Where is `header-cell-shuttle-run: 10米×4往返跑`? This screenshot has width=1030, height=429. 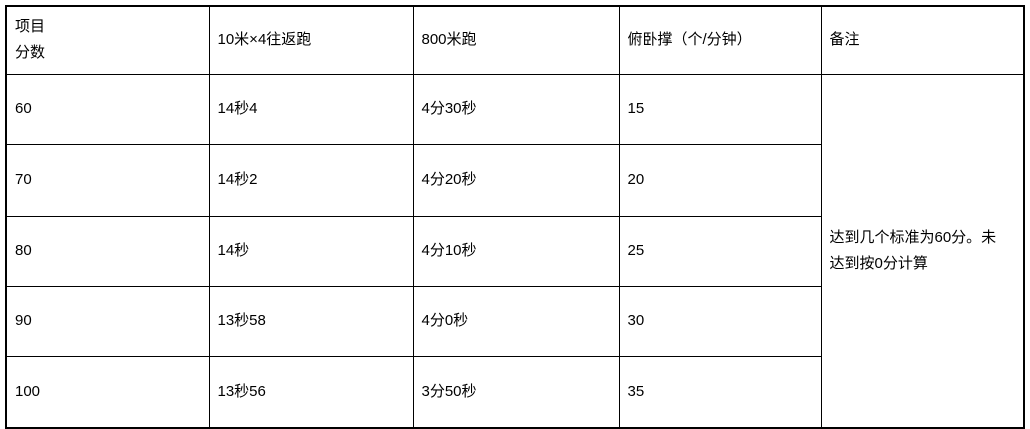
header-cell-shuttle-run: 10米×4往返跑 is located at coordinates (311, 40).